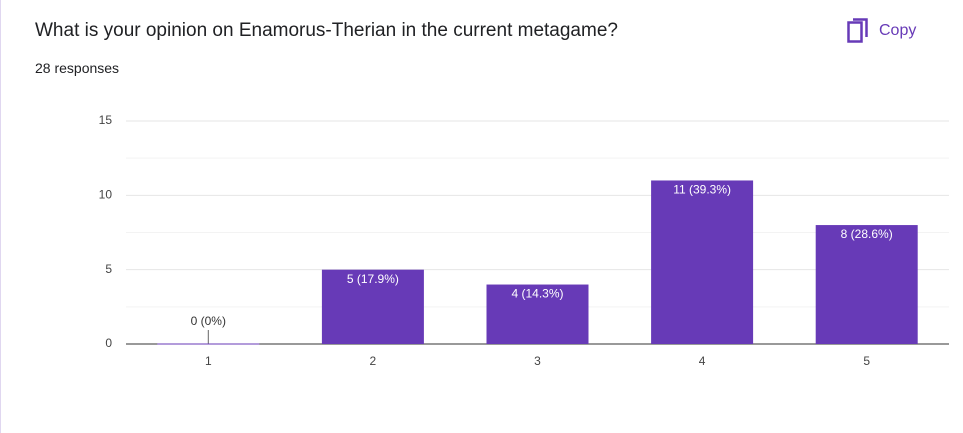 The height and width of the screenshot is (433, 963). I want to click on copy-icon, so click(857, 30).